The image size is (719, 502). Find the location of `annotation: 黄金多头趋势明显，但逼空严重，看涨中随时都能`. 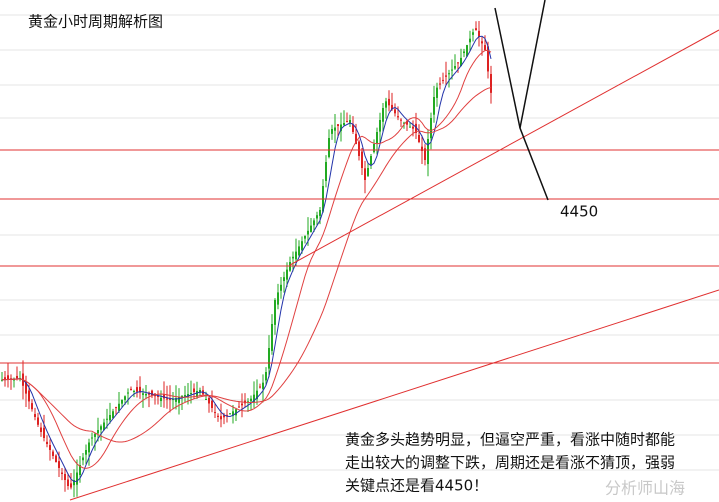

annotation: 黄金多头趋势明显，但逼空严重，看涨中随时都能 is located at coordinates (510, 440).